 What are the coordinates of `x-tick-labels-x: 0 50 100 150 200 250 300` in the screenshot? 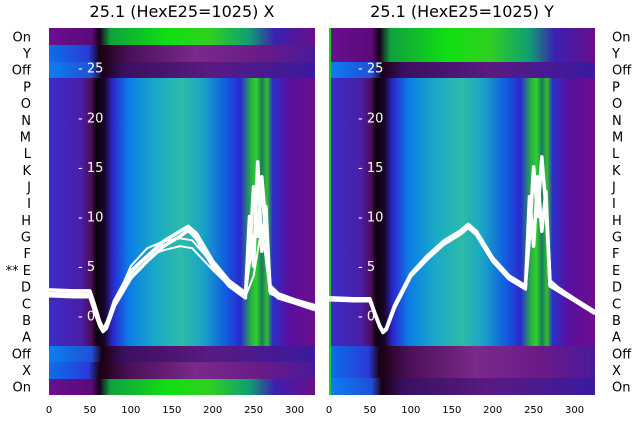 It's located at (175, 410).